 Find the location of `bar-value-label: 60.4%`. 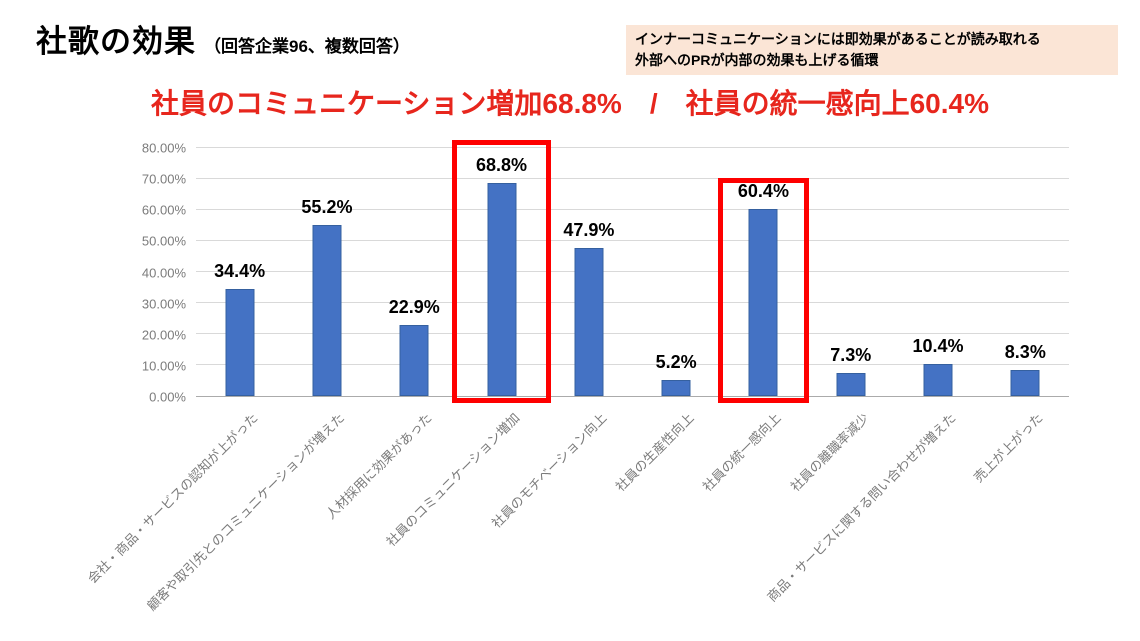

bar-value-label: 60.4% is located at coordinates (763, 190).